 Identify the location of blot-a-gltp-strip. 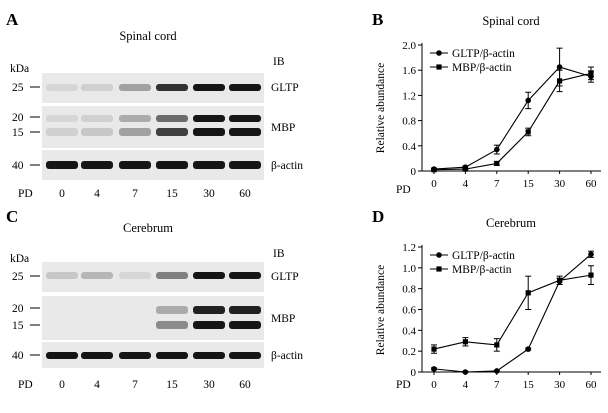
(153, 88).